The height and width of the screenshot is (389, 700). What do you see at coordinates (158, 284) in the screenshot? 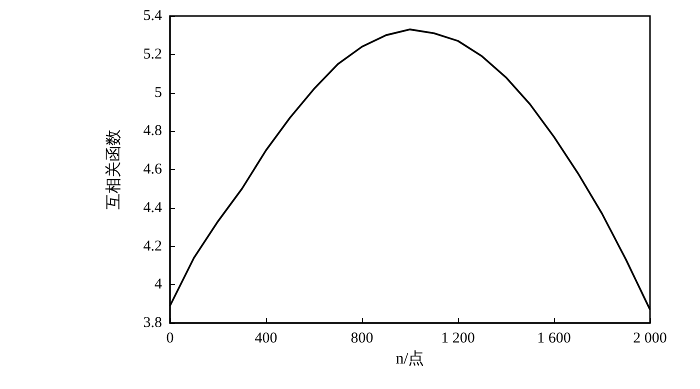
I see `y-tick-label: 4` at bounding box center [158, 284].